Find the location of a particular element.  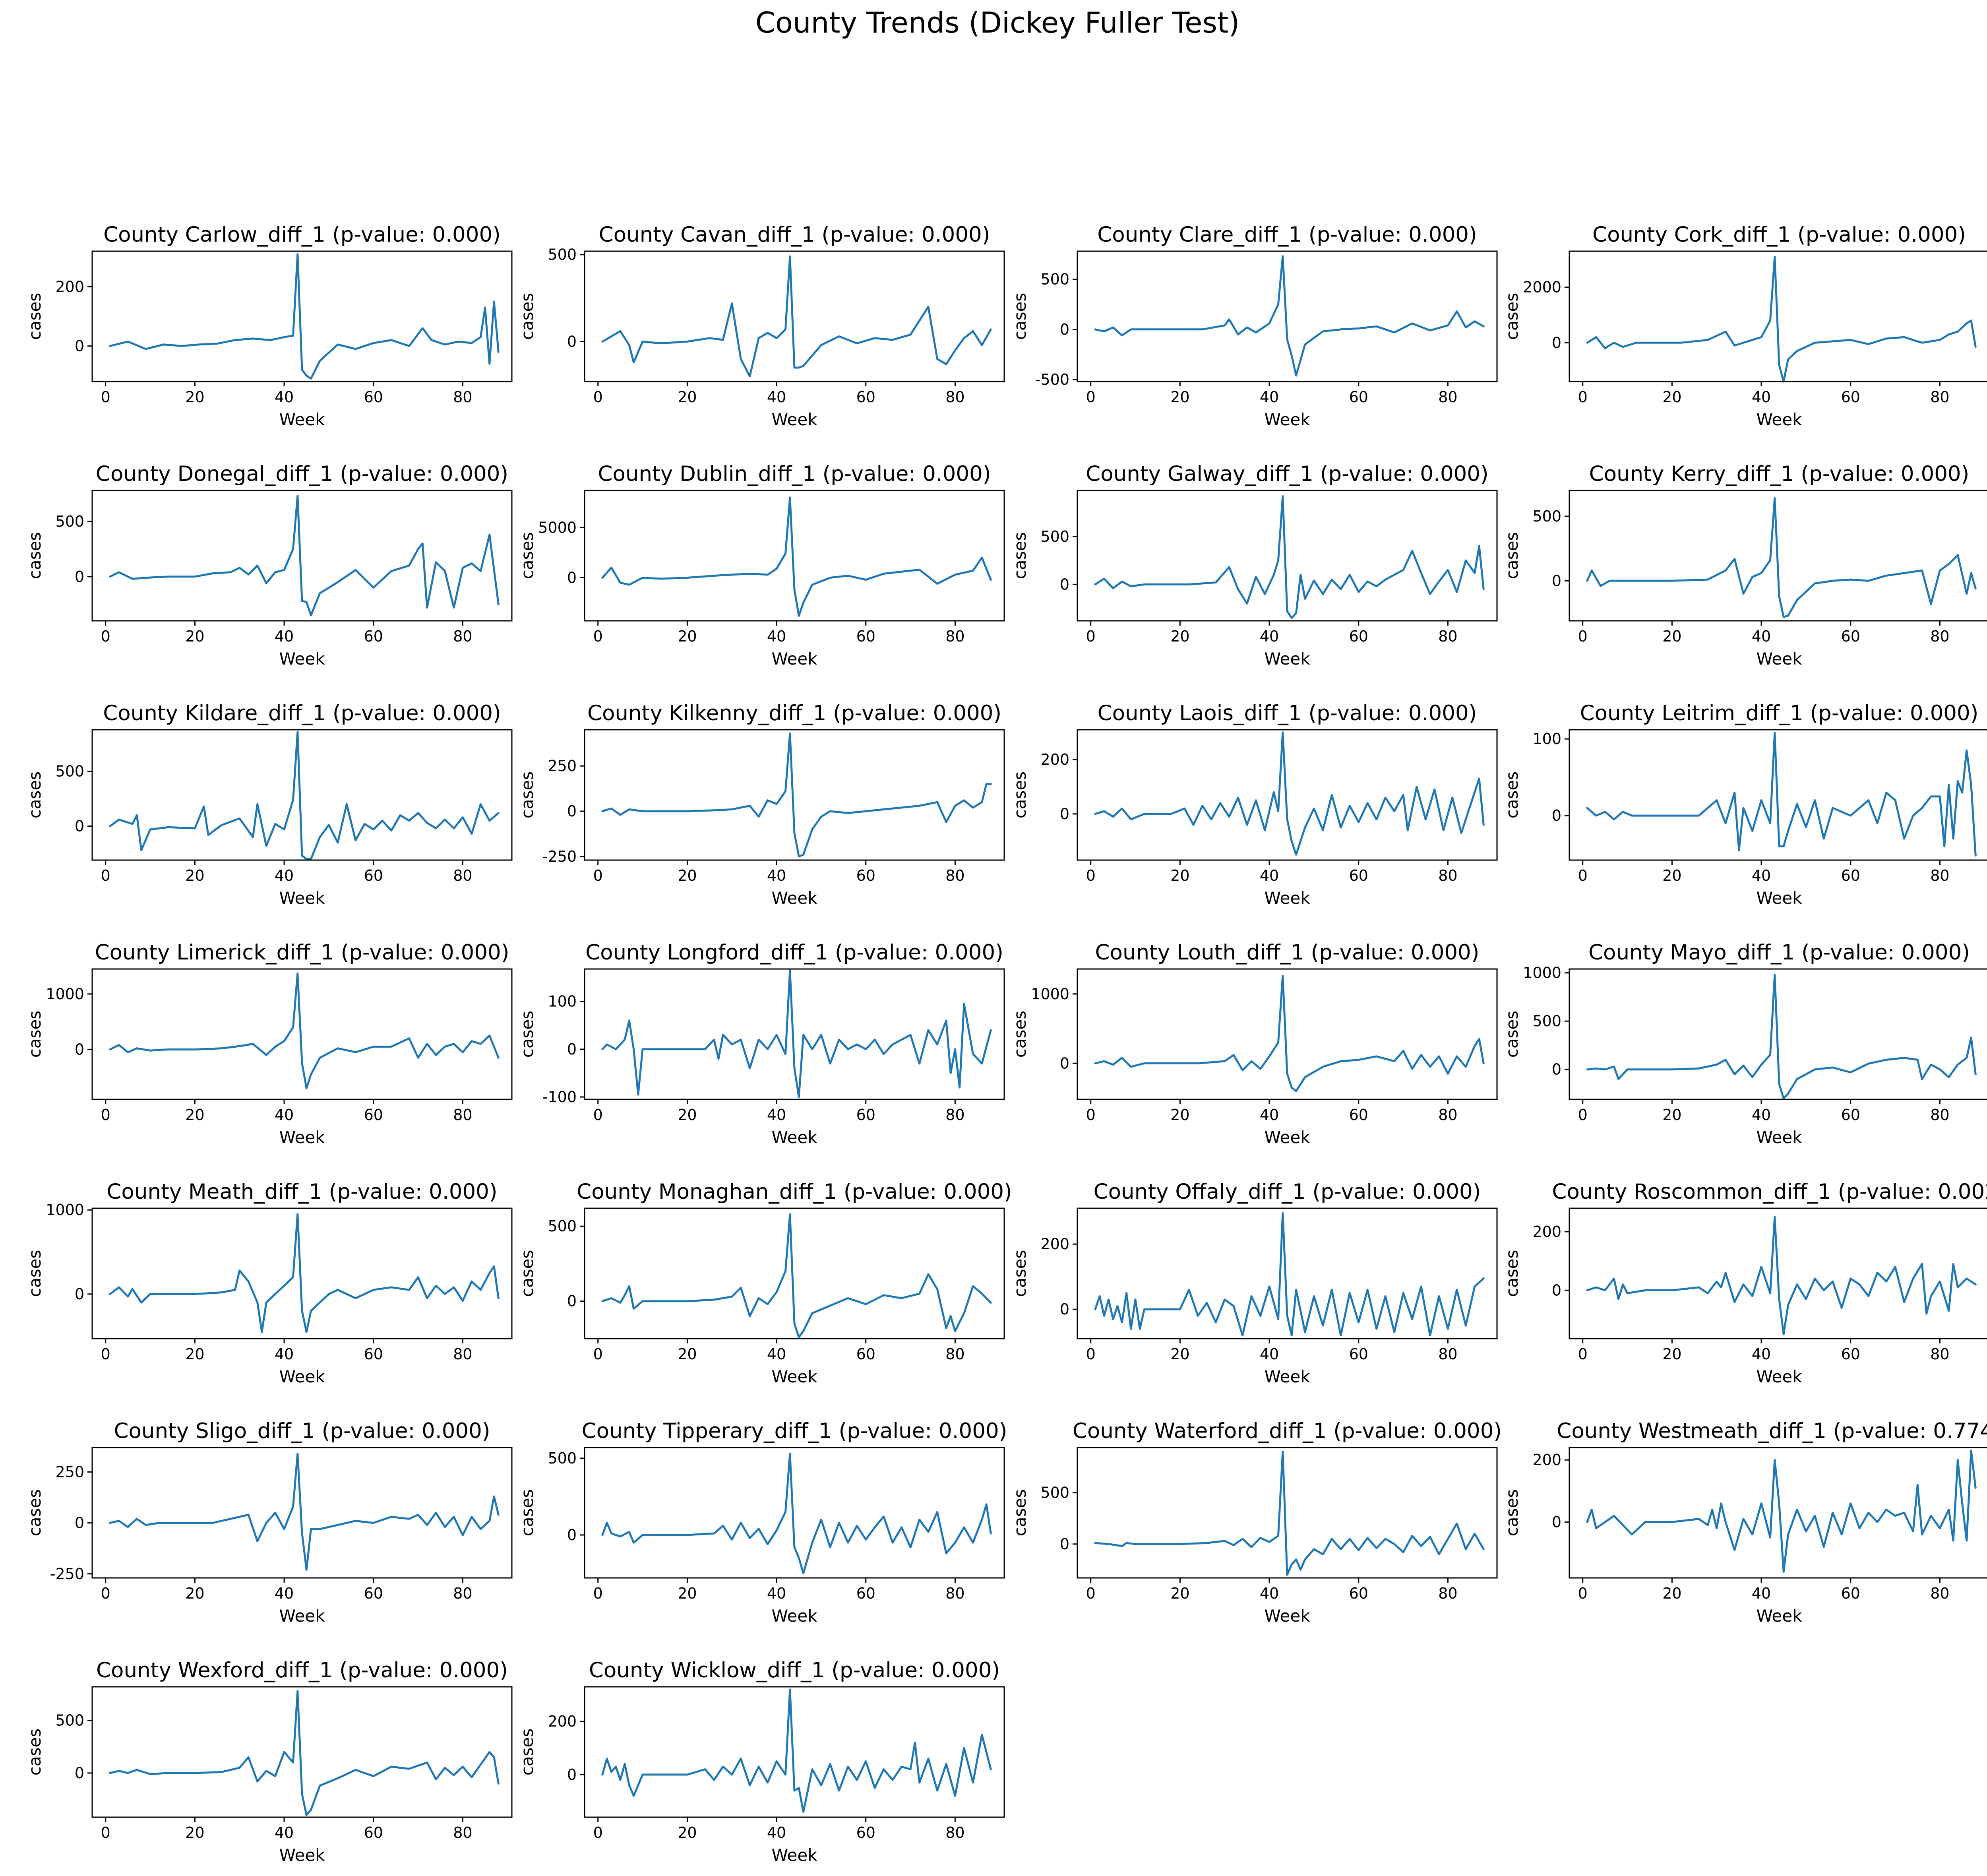

y-tick-label: -500 is located at coordinates (1052, 379).